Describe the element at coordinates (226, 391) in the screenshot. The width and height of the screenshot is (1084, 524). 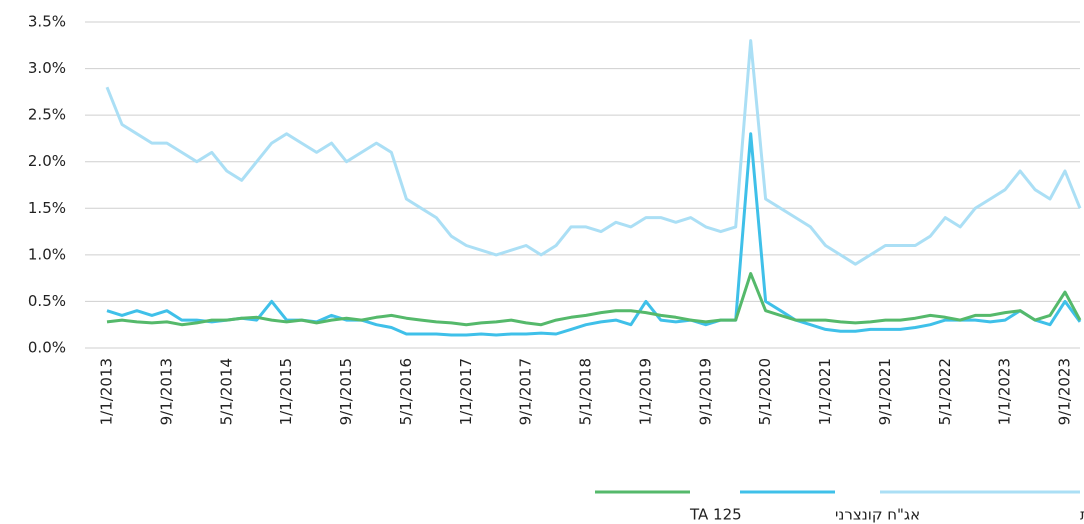
I see `x-tick-label: 5/1/2014` at that location.